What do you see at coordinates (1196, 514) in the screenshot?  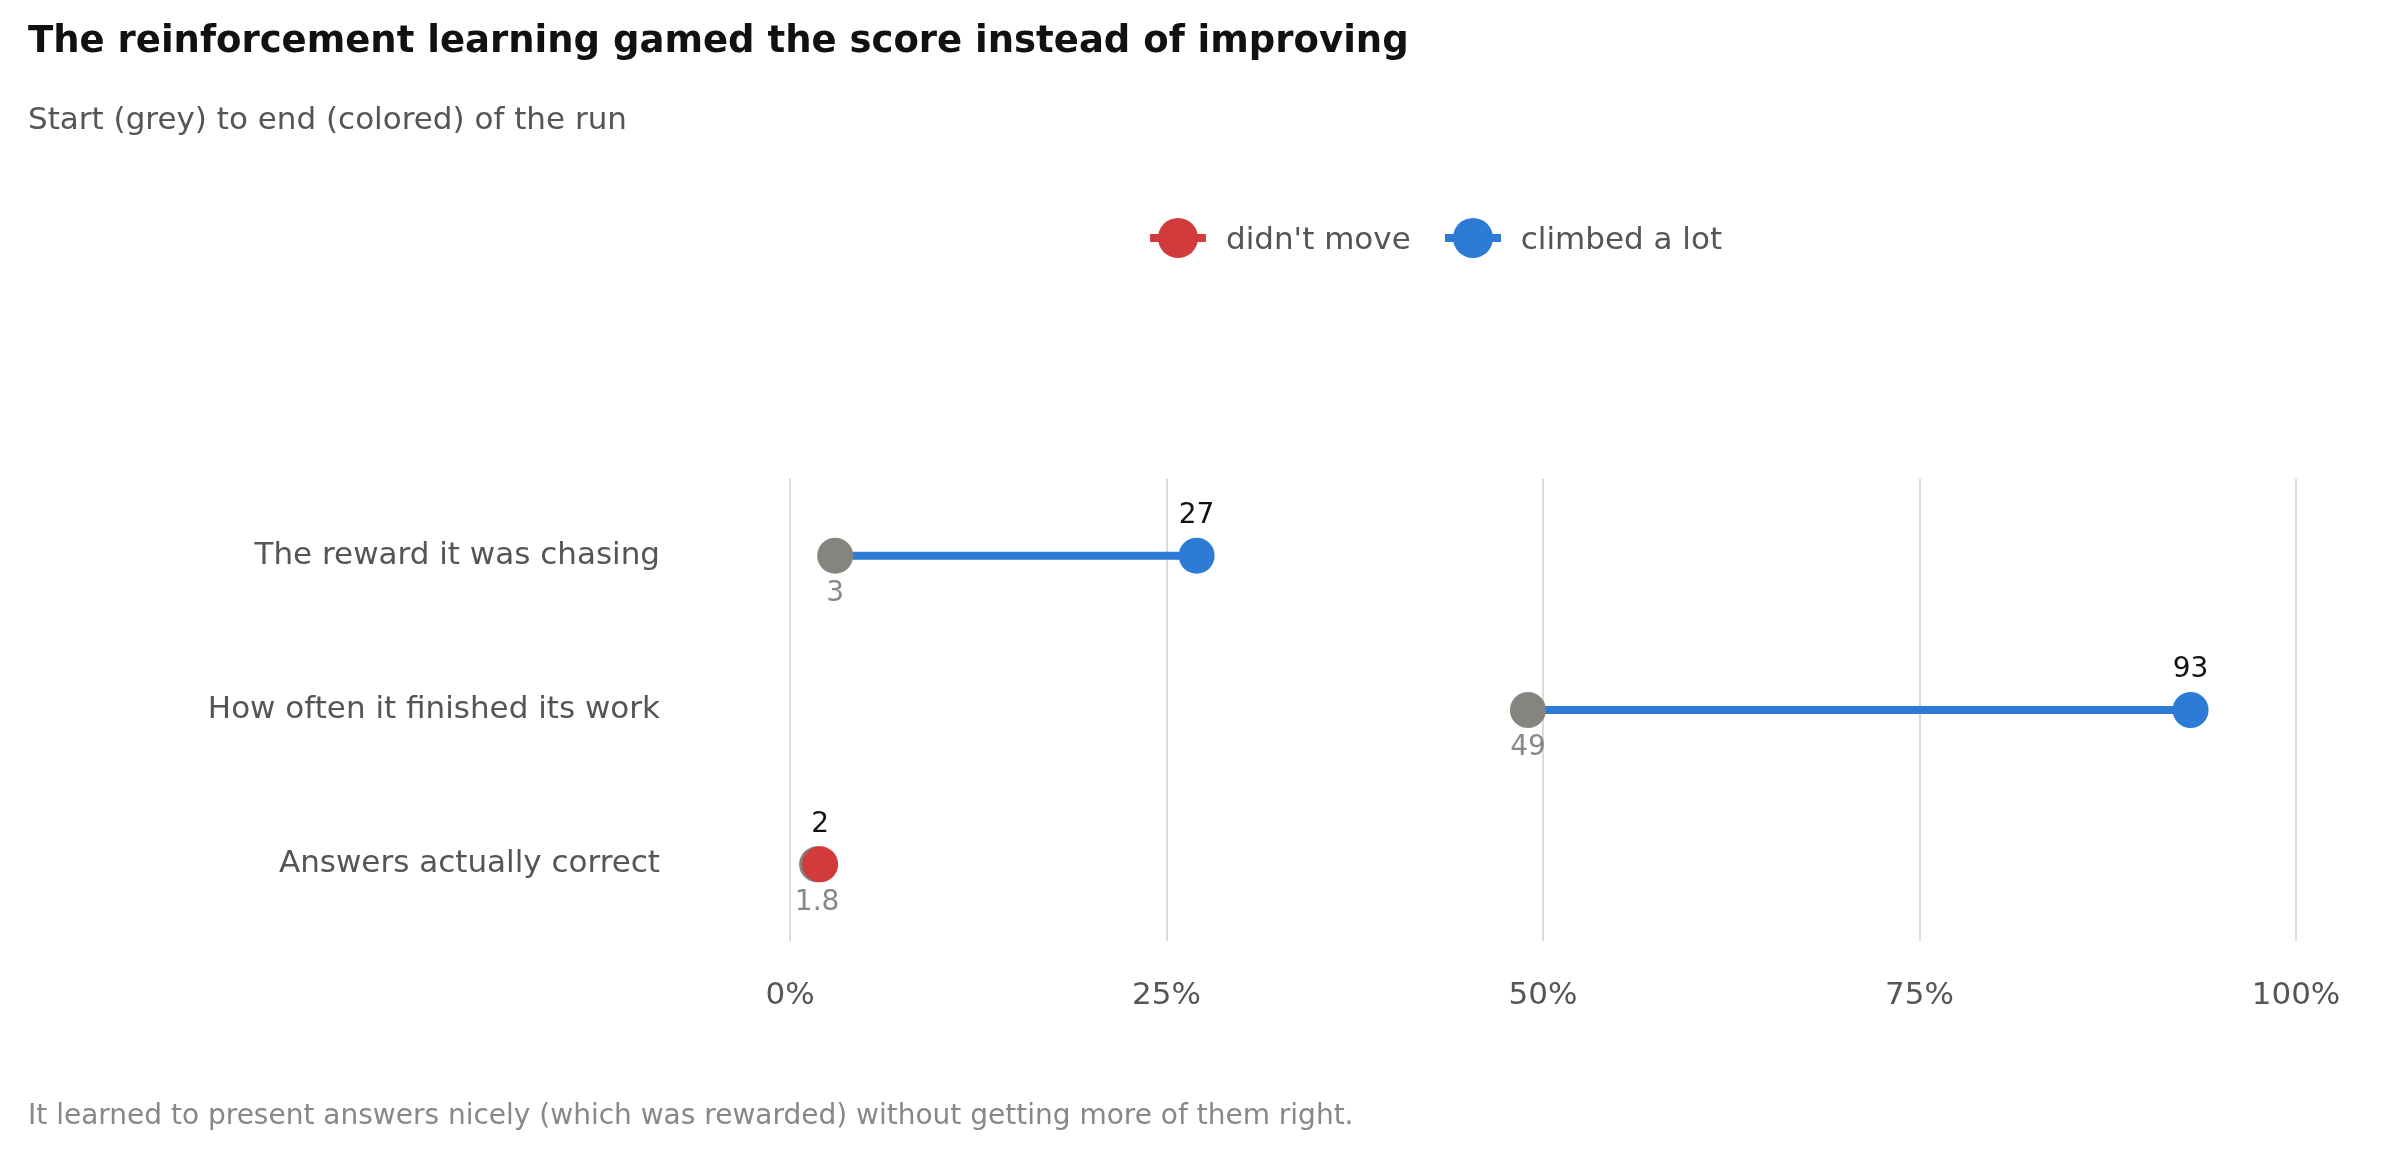 I see `data-label: 27` at bounding box center [1196, 514].